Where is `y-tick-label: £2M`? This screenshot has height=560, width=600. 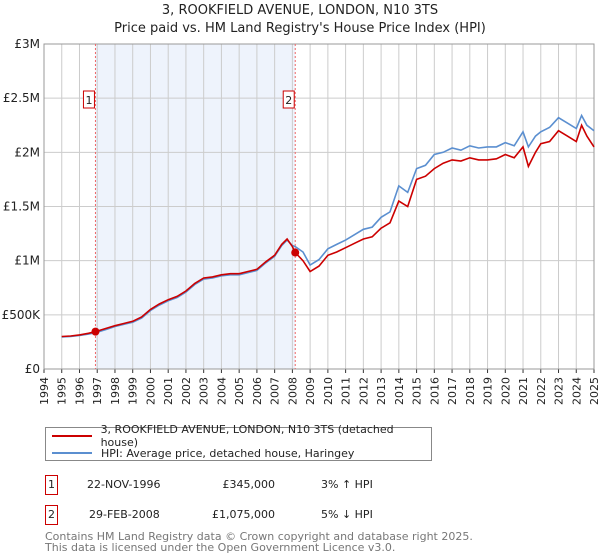 y-tick-label: £2M is located at coordinates (27, 152).